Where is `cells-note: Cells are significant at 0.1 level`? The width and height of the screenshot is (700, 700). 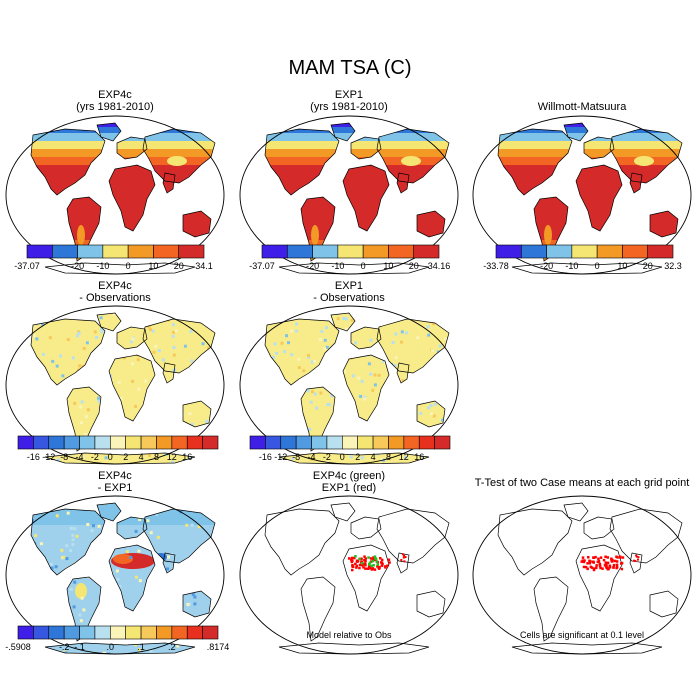
cells-note: Cells are significant at 0.1 level is located at coordinates (582, 635).